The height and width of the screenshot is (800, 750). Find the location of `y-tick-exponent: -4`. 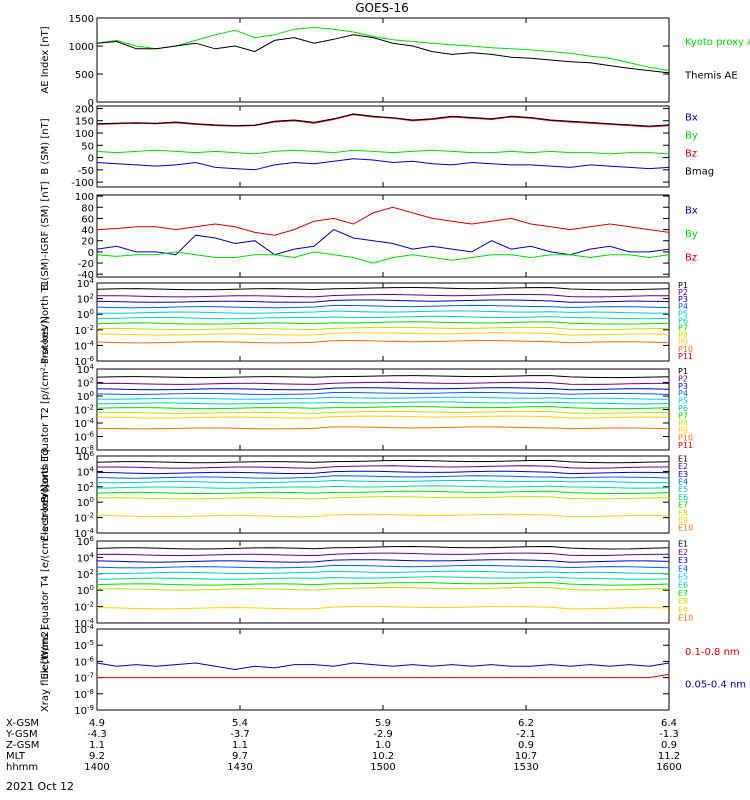

y-tick-exponent: -4 is located at coordinates (91, 627).